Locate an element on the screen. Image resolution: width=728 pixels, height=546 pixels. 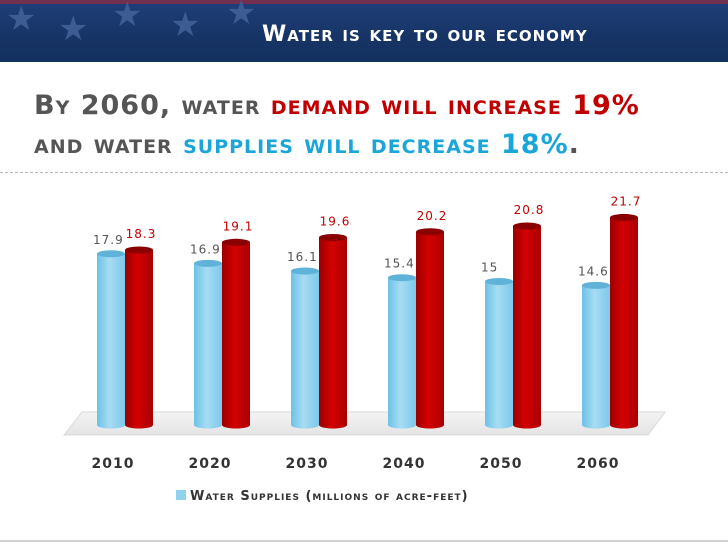
headline-supply-highlight: supplies will decrease 18% is located at coordinates (376, 144).